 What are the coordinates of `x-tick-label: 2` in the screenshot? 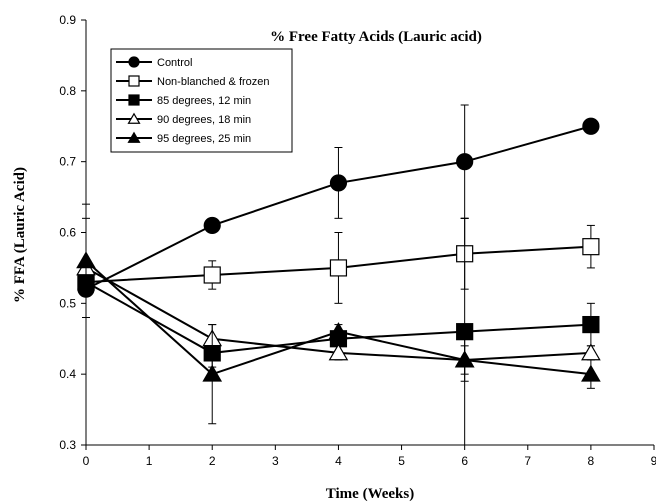 It's located at (212, 461).